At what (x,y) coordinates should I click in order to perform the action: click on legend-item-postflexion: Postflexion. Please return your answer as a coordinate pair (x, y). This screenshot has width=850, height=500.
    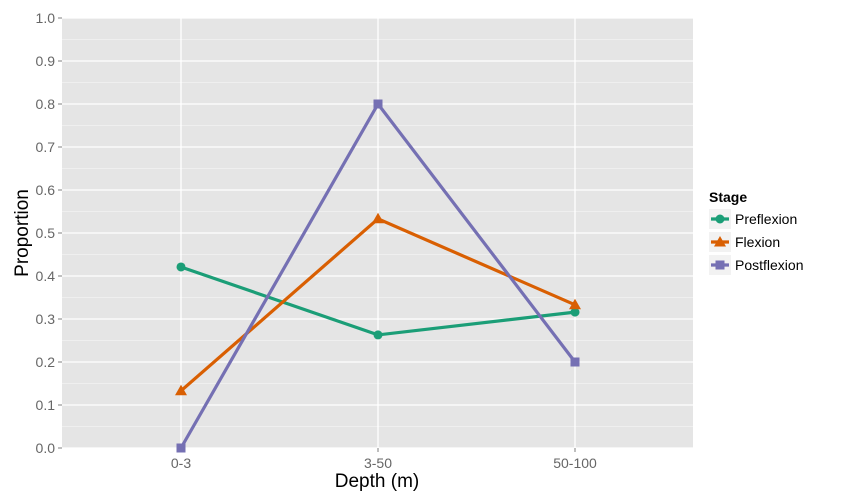
    Looking at the image, I should click on (756, 265).